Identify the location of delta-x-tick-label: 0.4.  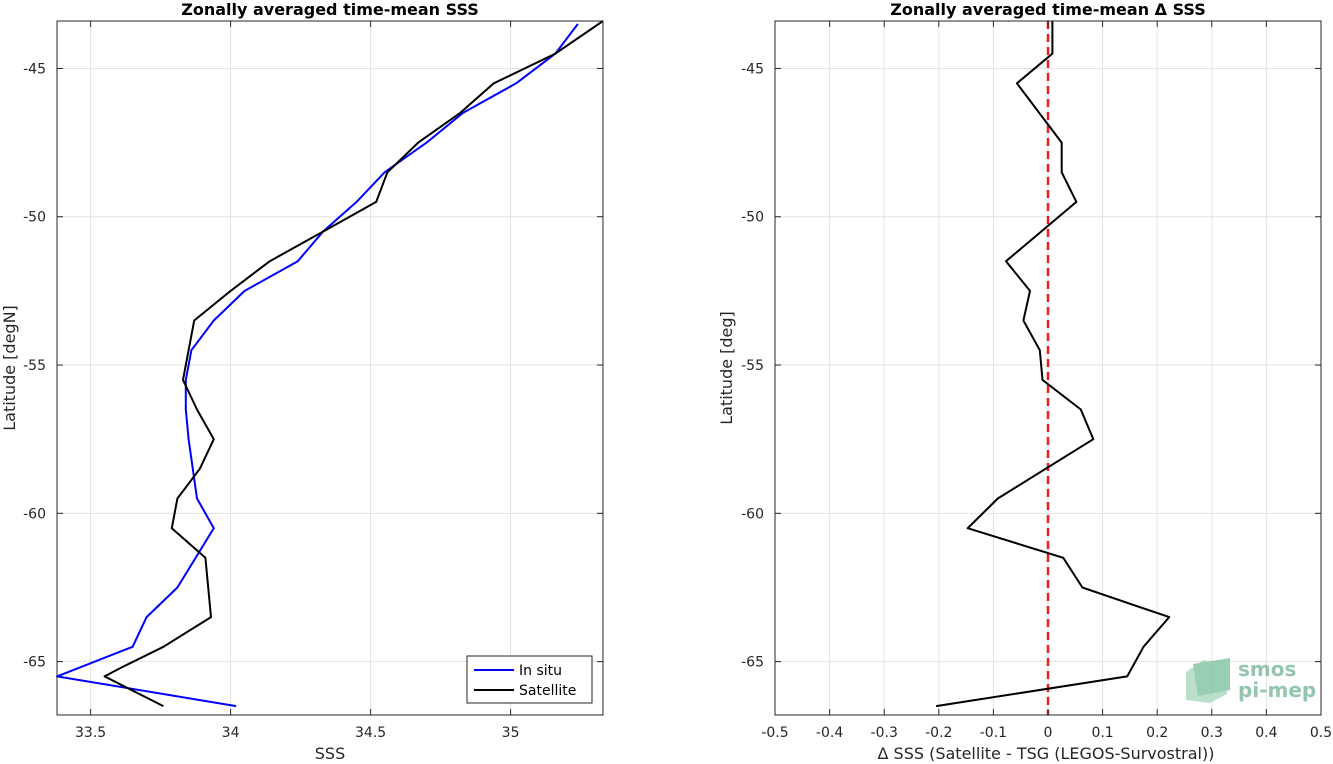
(1266, 733).